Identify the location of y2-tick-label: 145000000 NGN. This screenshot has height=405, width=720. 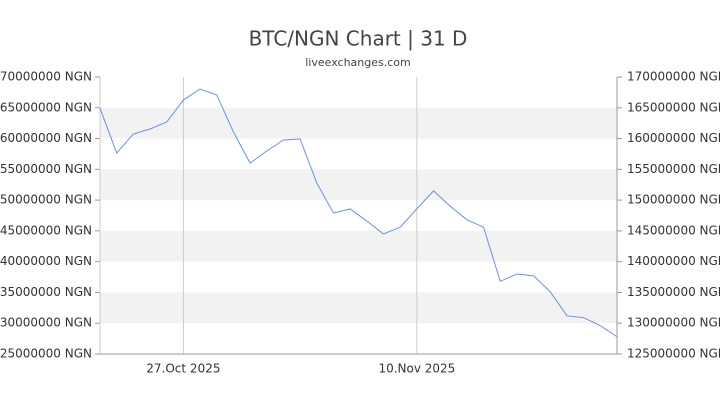
(673, 230).